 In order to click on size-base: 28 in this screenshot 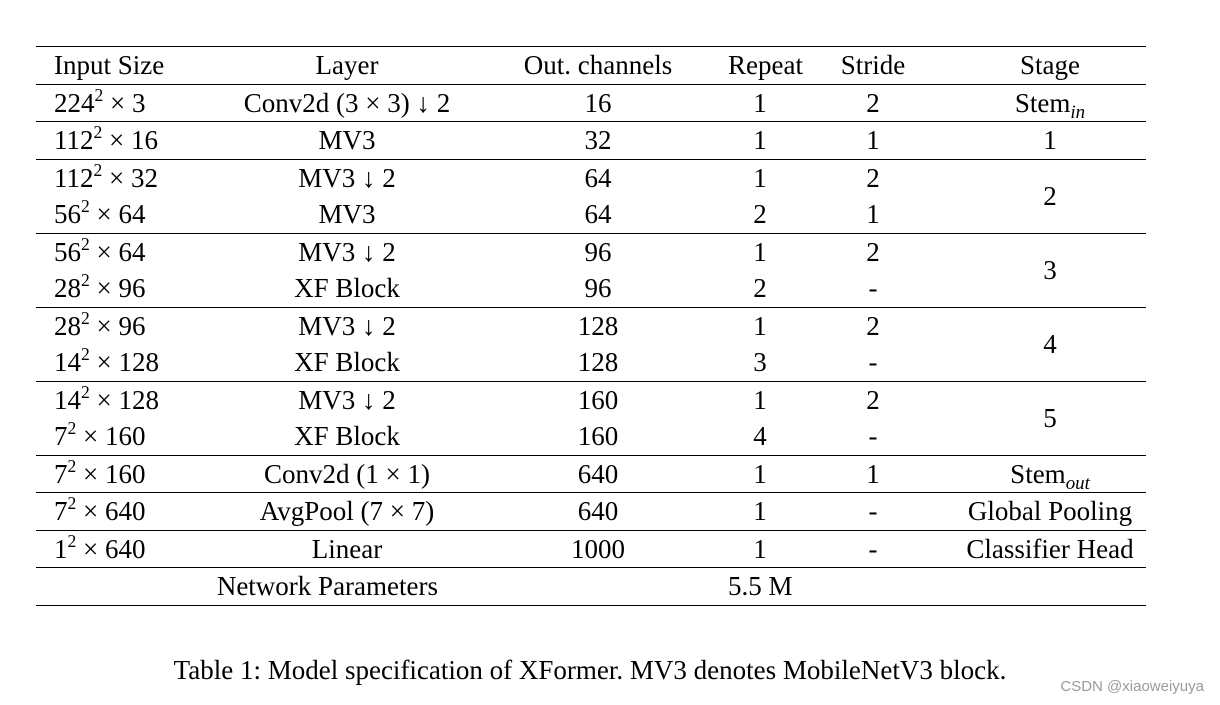, I will do `click(67, 325)`.